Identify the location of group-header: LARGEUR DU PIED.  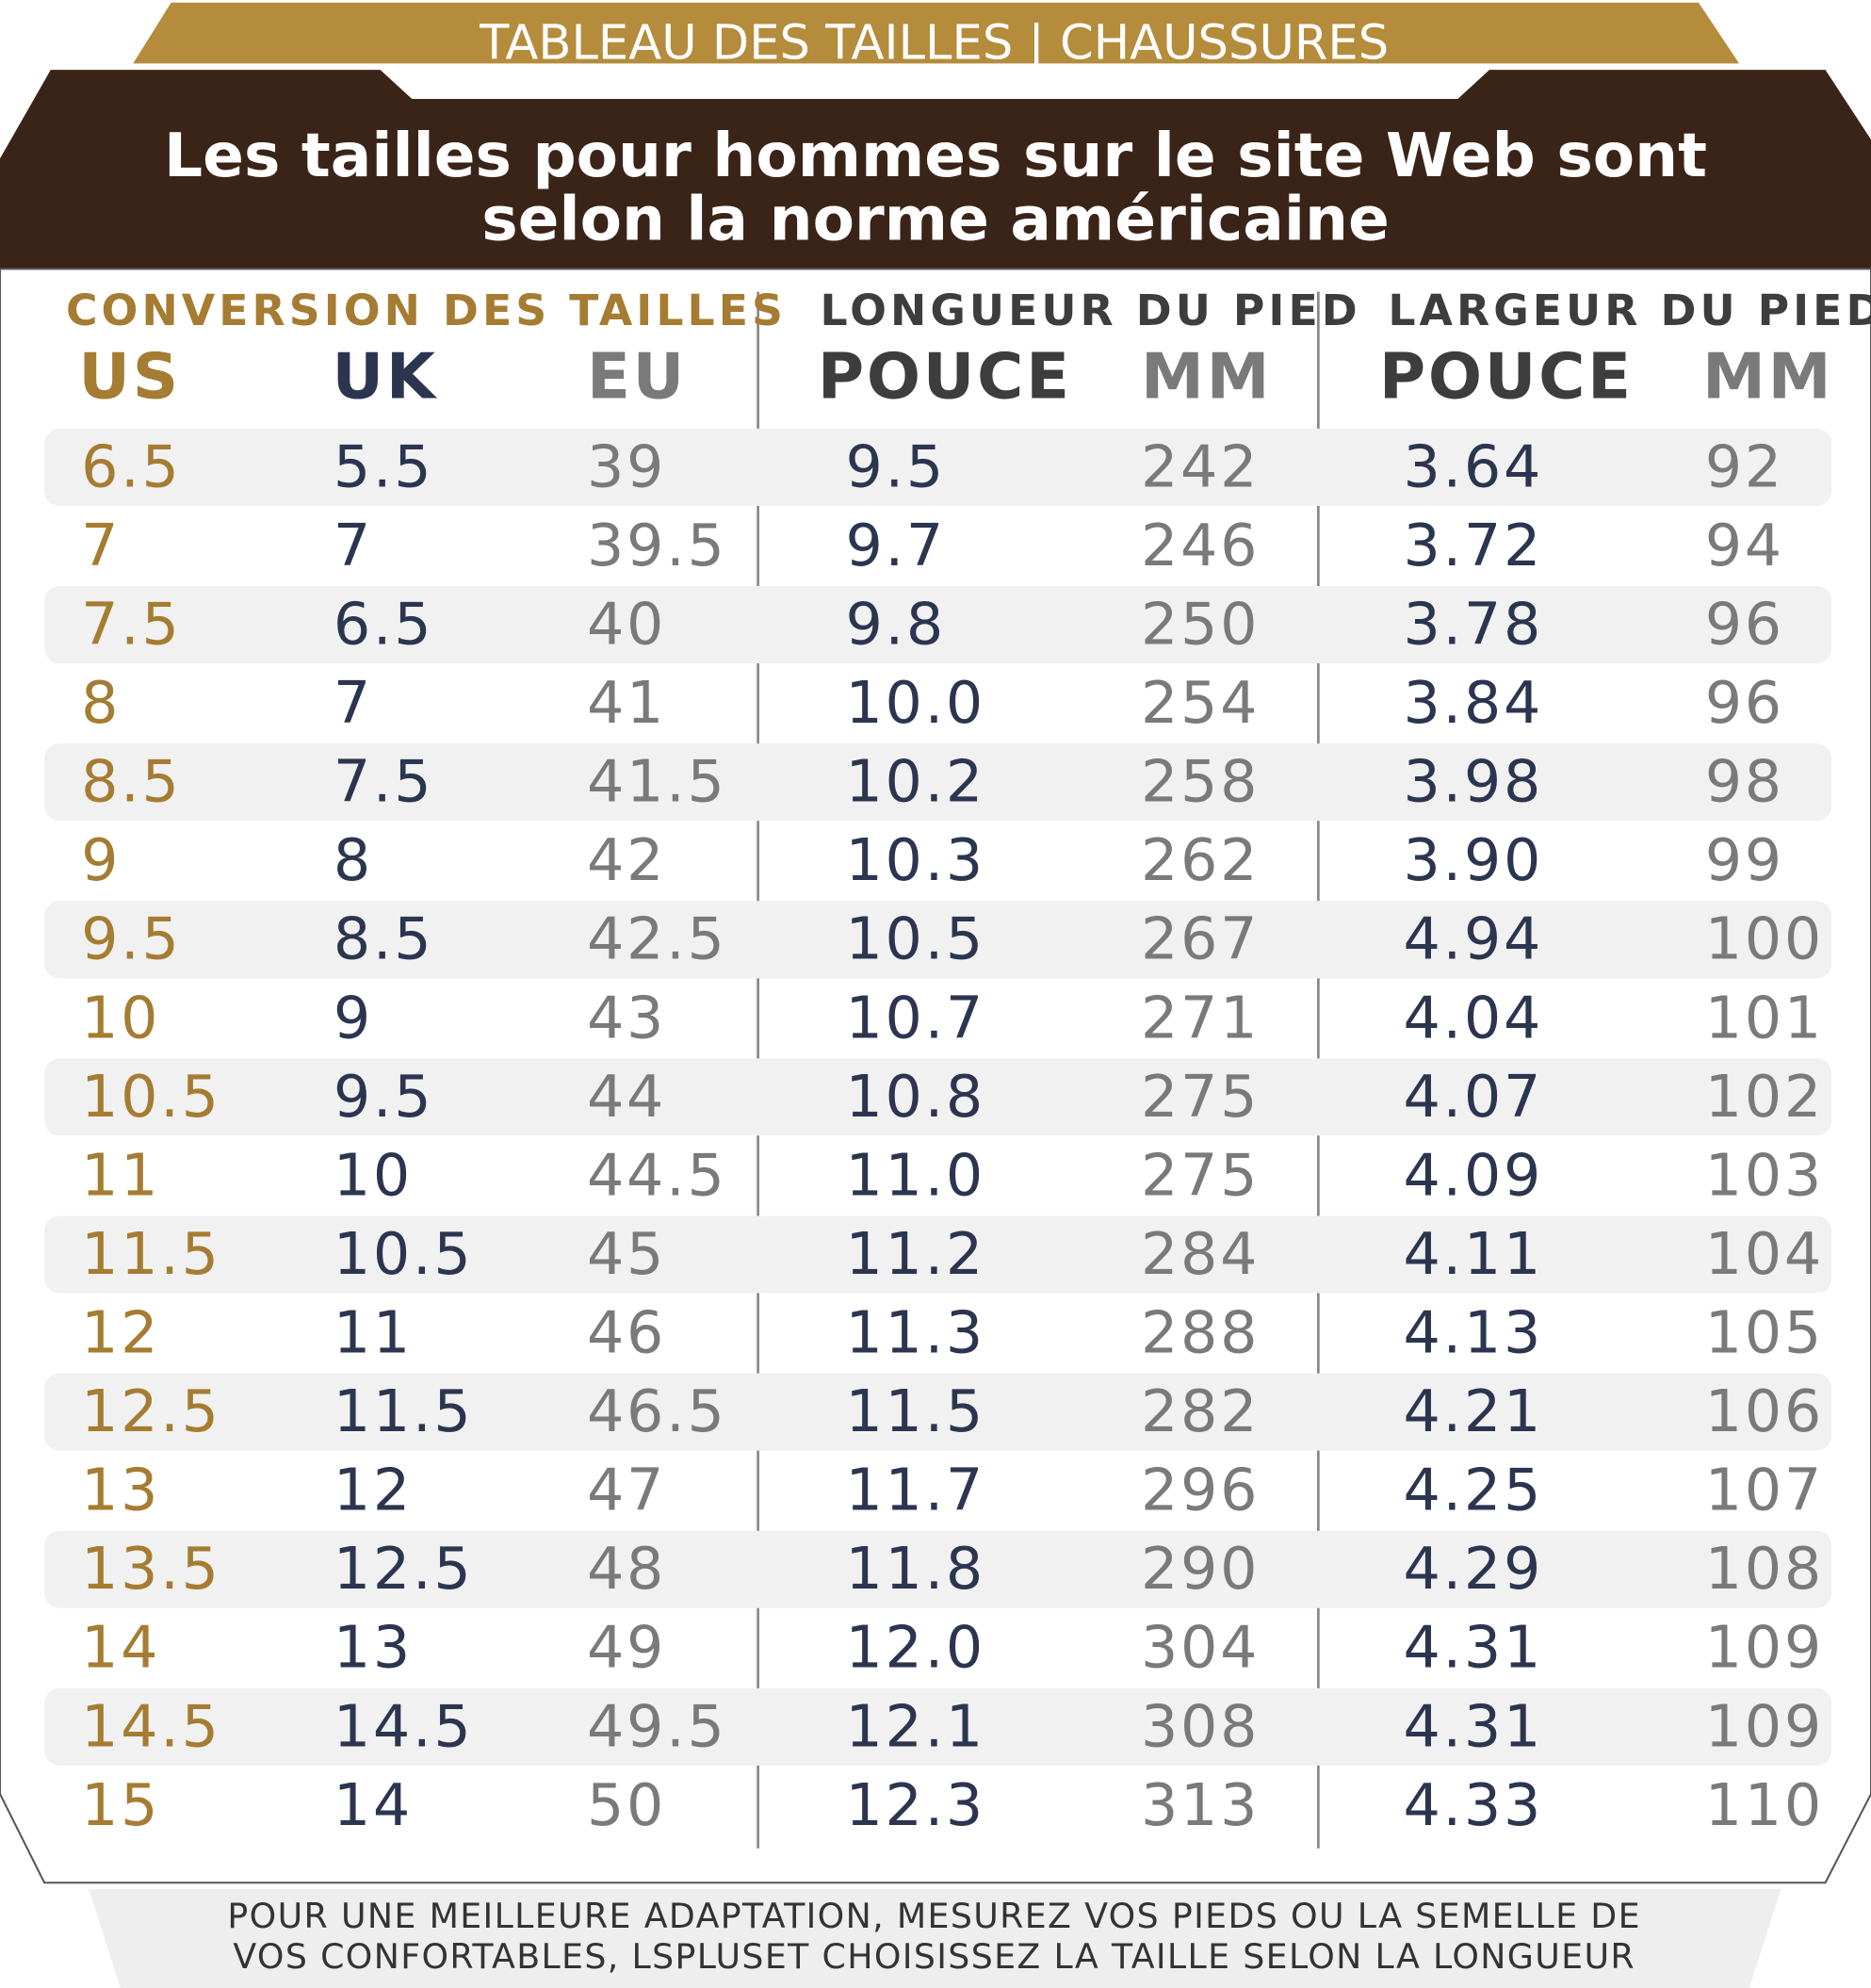
(1629, 310).